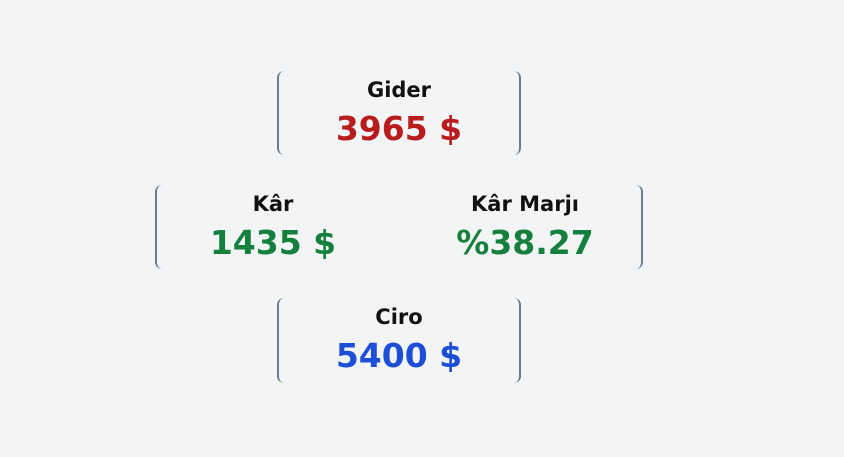  What do you see at coordinates (273, 242) in the screenshot?
I see `profit-value: 1435 $` at bounding box center [273, 242].